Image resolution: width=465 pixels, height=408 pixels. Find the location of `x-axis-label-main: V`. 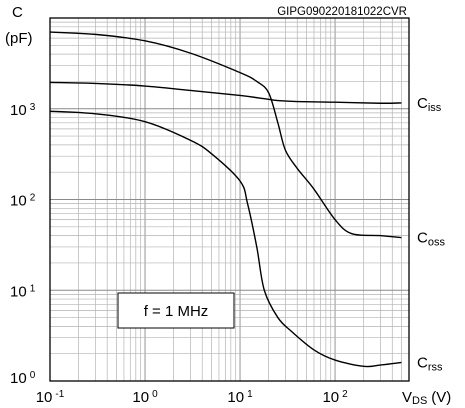

x-axis-label-main: V is located at coordinates (407, 397).